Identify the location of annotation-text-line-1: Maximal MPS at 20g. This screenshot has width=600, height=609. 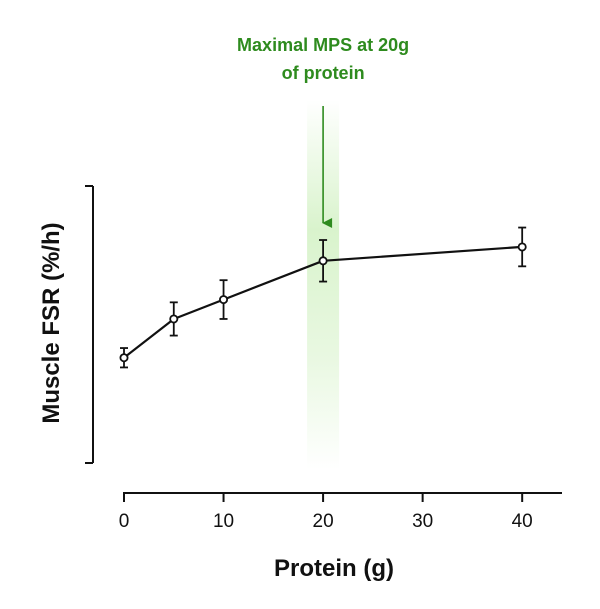
(323, 45).